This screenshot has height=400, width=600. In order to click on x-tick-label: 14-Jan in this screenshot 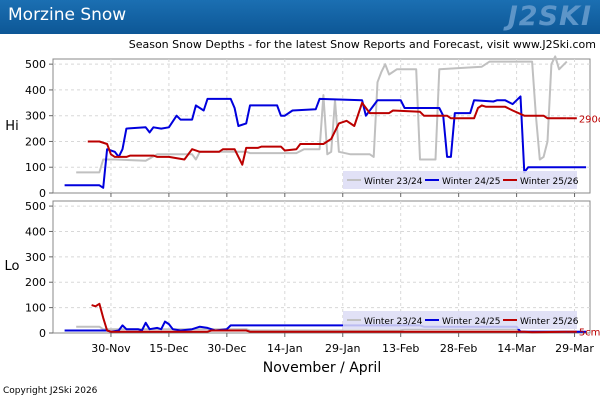, I will do `click(285, 348)`.